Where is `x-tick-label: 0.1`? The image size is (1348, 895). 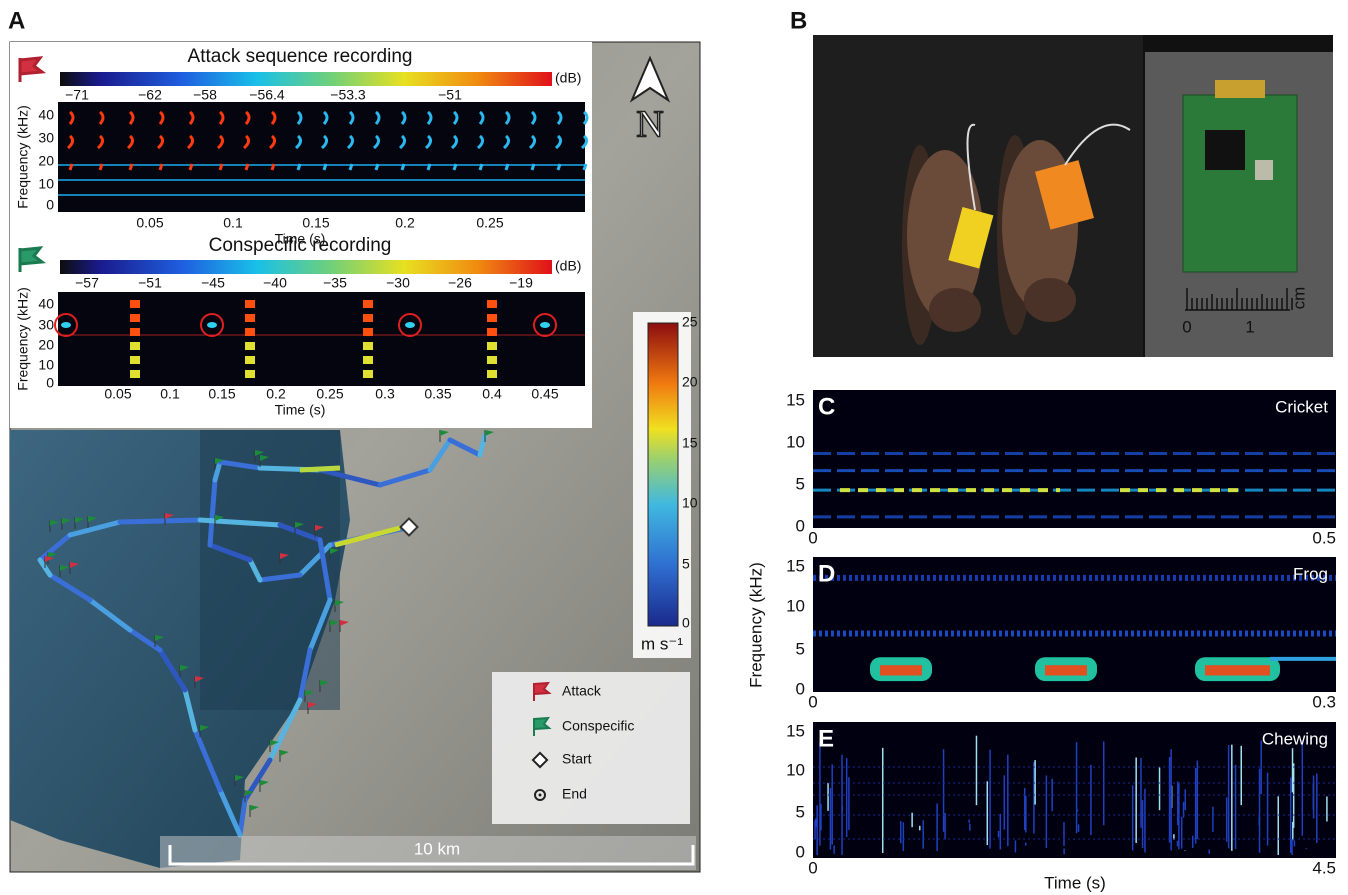 x-tick-label: 0.1 is located at coordinates (170, 394).